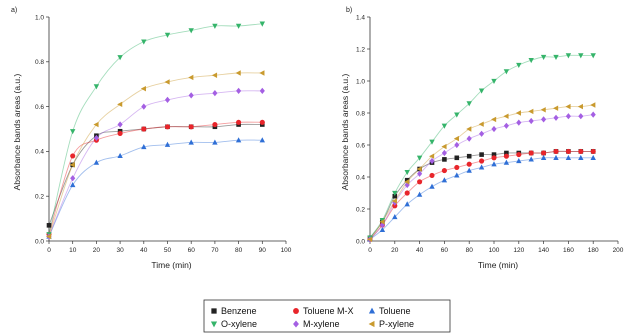 This screenshot has height=335, width=630. What do you see at coordinates (215, 250) in the screenshot?
I see `x-tick-label: 70` at bounding box center [215, 250].